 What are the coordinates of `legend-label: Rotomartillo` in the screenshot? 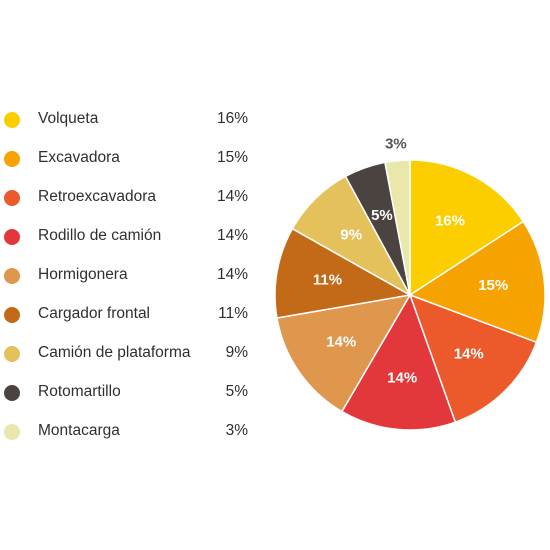 It's located at (79, 391).